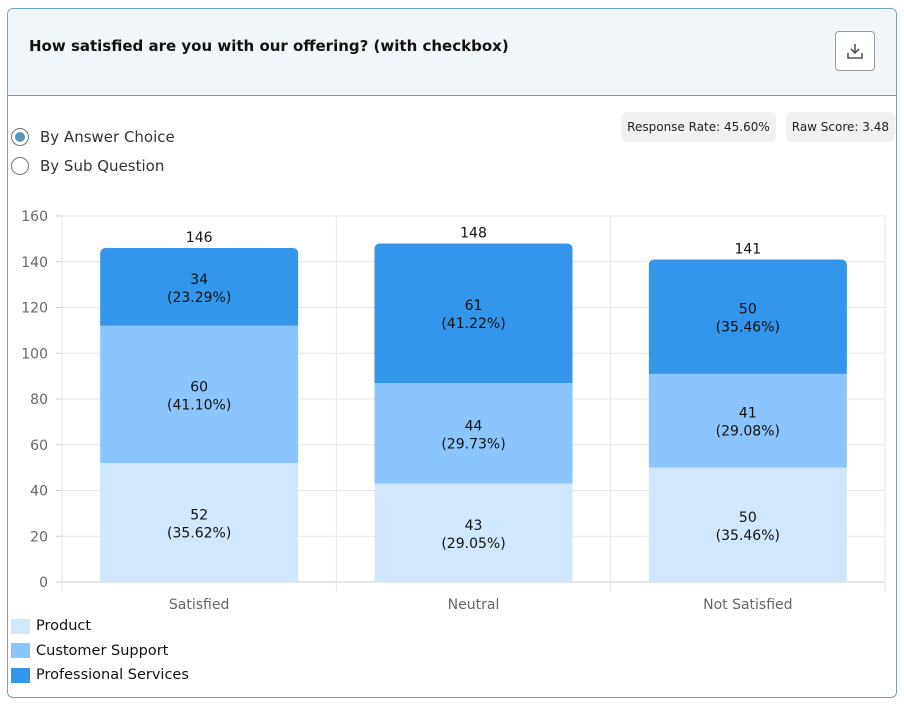 This screenshot has width=904, height=706. I want to click on data-label-value: 41, so click(748, 414).